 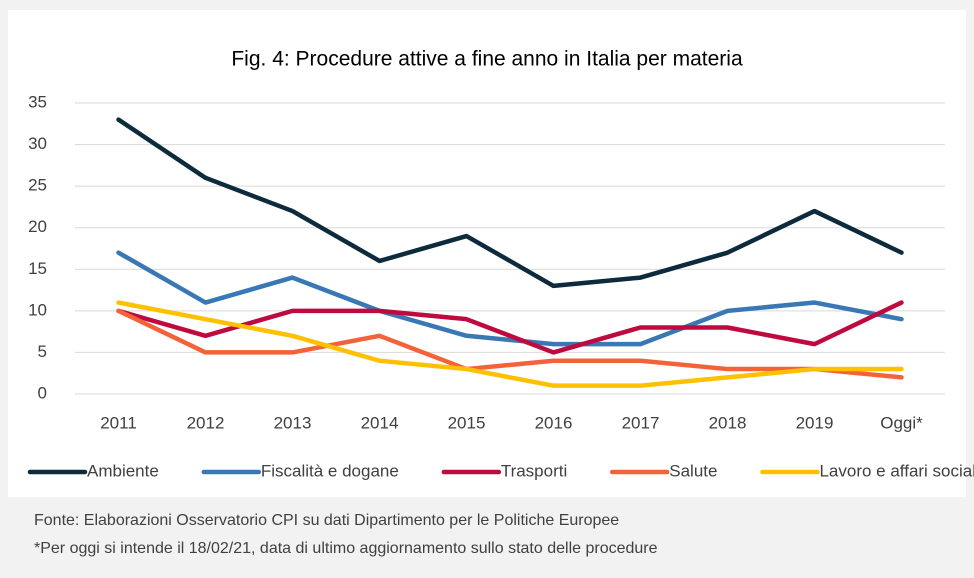 What do you see at coordinates (330, 470) in the screenshot?
I see `legend-label: Fiscalità e dogane` at bounding box center [330, 470].